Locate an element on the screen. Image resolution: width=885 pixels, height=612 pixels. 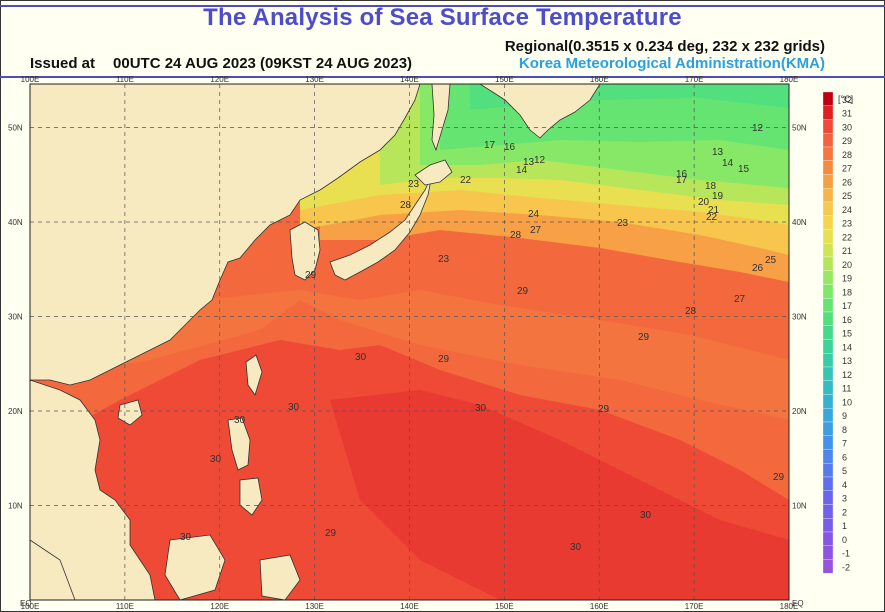
lon-label-bottom: 100E is located at coordinates (30, 606).